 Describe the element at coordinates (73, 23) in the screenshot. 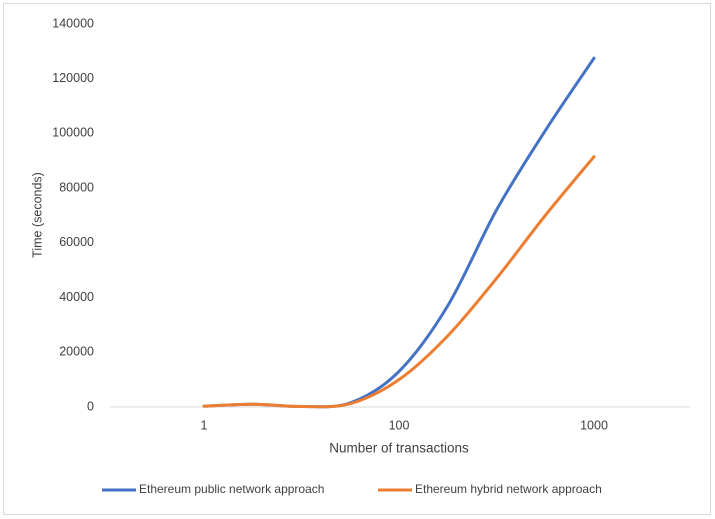

I see `y-tick-label: 140000` at that location.